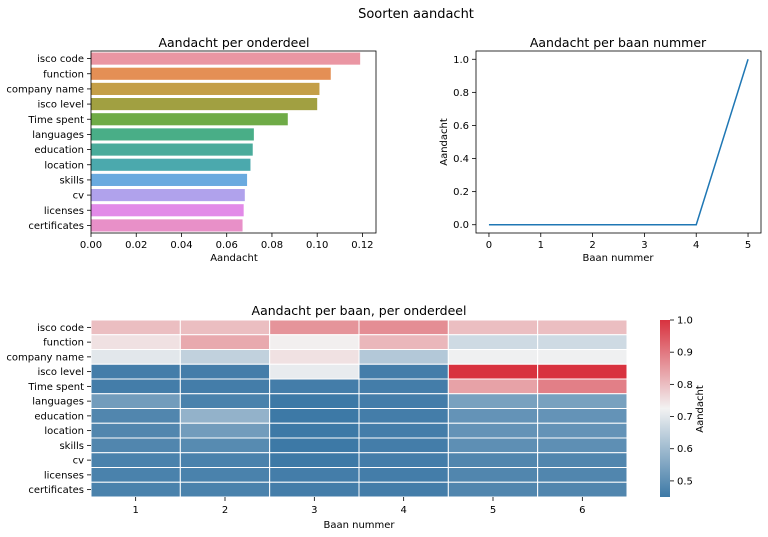  Describe the element at coordinates (359, 506) in the screenshot. I see `heatmap-x-axis: 1 2 3 4 5 6` at that location.